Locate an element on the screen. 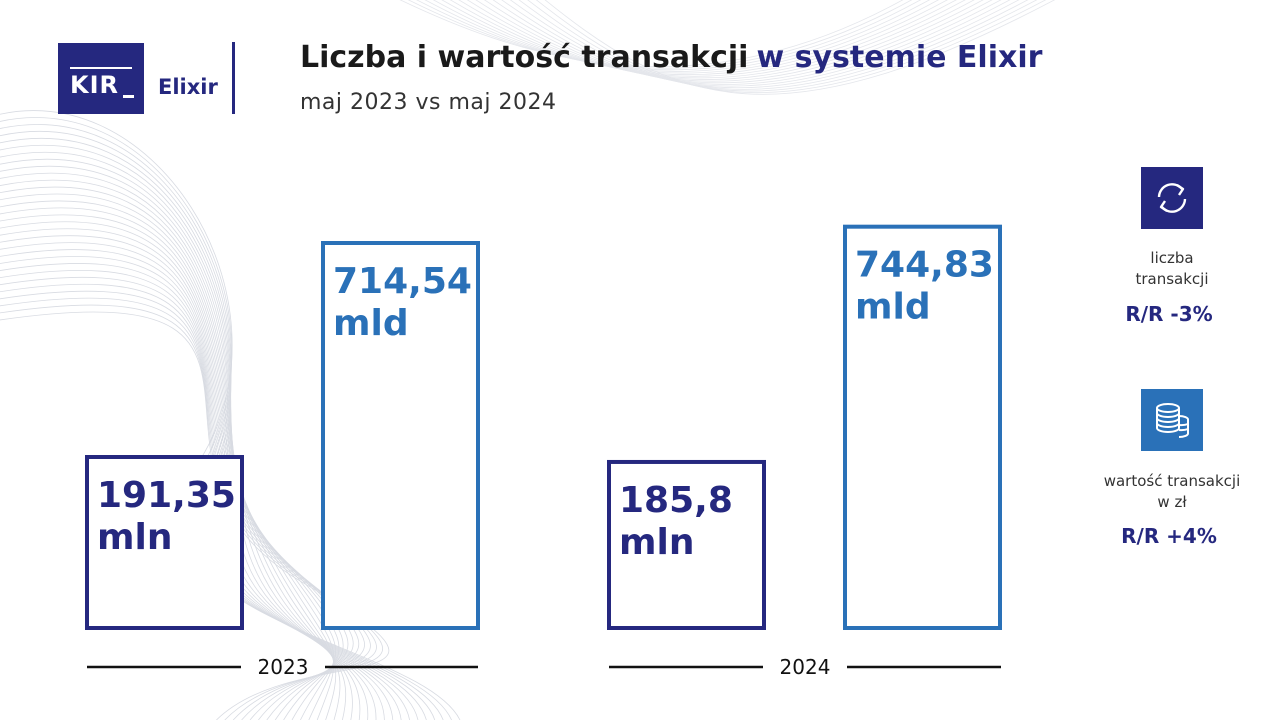 The height and width of the screenshot is (720, 1280). count-legend-badge is located at coordinates (1172, 198).